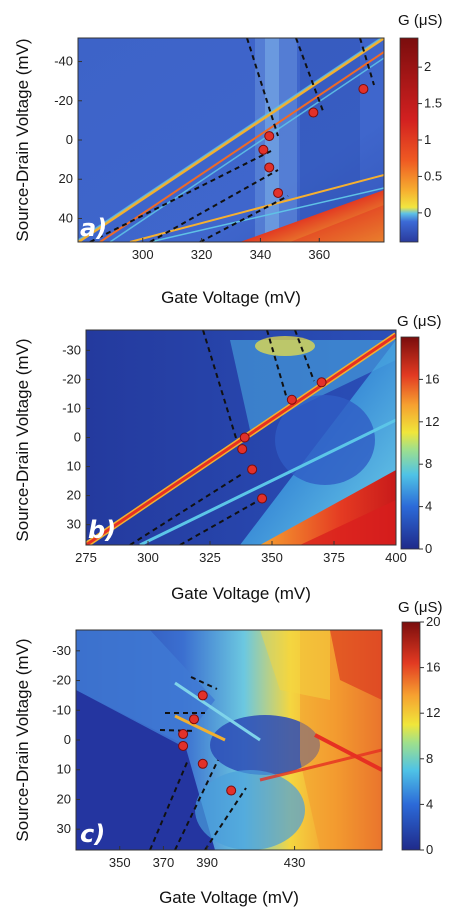 The image size is (449, 914). Describe the element at coordinates (429, 803) in the screenshot. I see `cbar-tick-label-c-4: 4` at that location.